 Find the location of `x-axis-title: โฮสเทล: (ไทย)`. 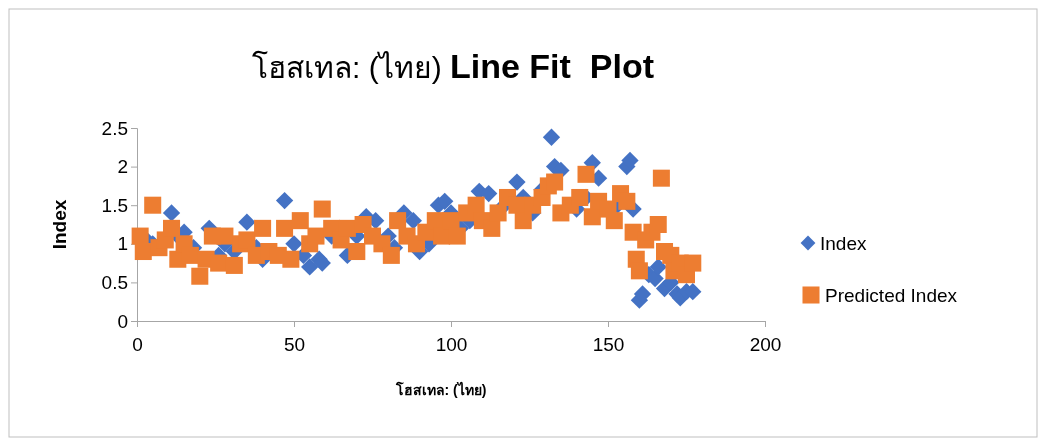

x-axis-title: โฮสเทล: (ไทย) is located at coordinates (440, 389).